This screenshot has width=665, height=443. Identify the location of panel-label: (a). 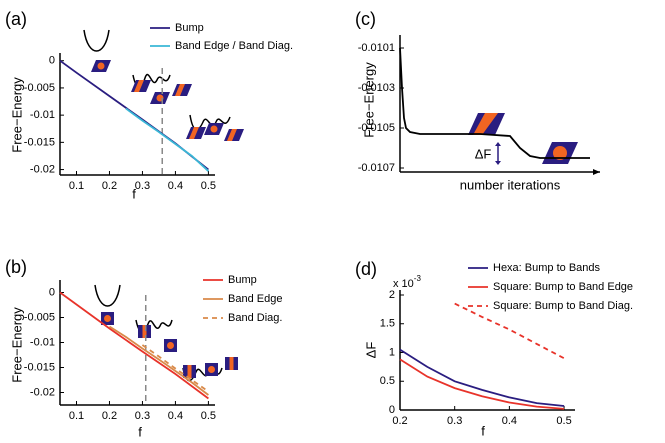
(16, 19).